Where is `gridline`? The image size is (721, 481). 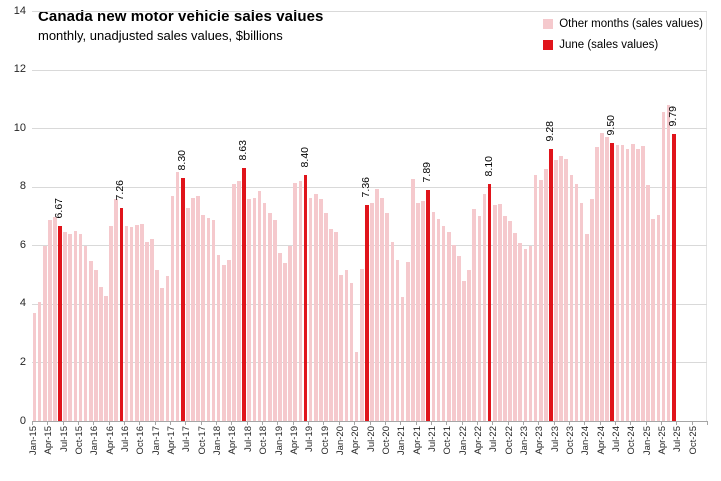 gridline is located at coordinates (369, 246).